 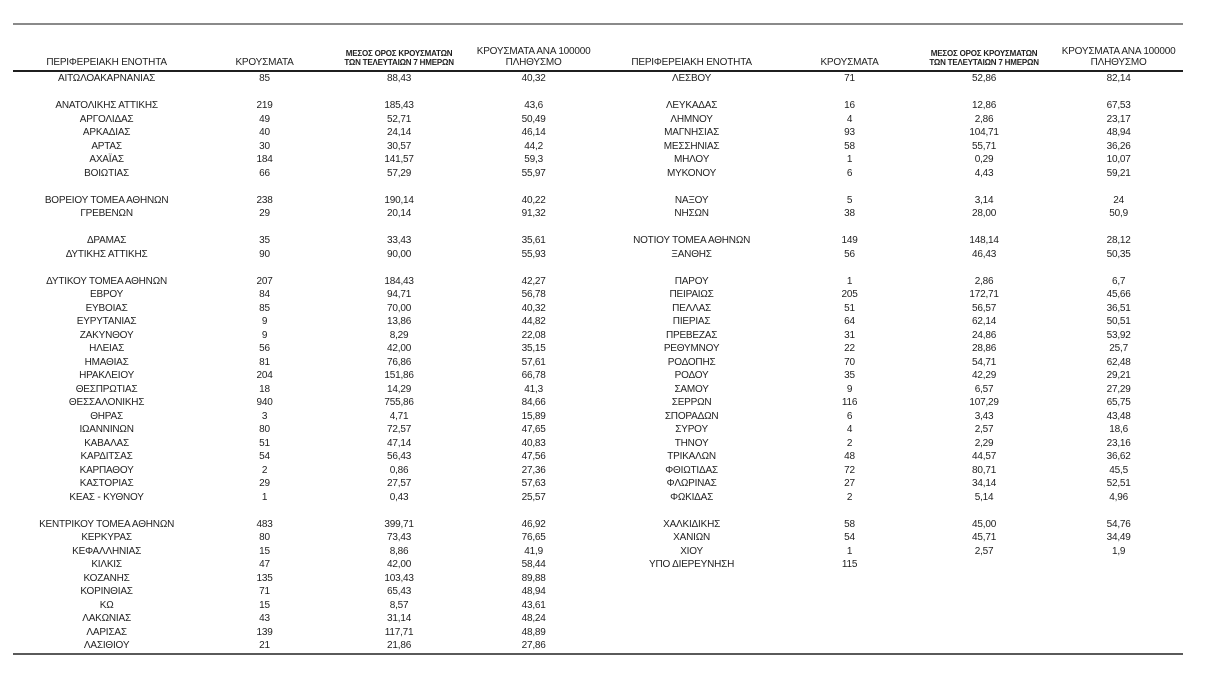 I want to click on per100k-cell: 50,35, so click(x=1118, y=254).